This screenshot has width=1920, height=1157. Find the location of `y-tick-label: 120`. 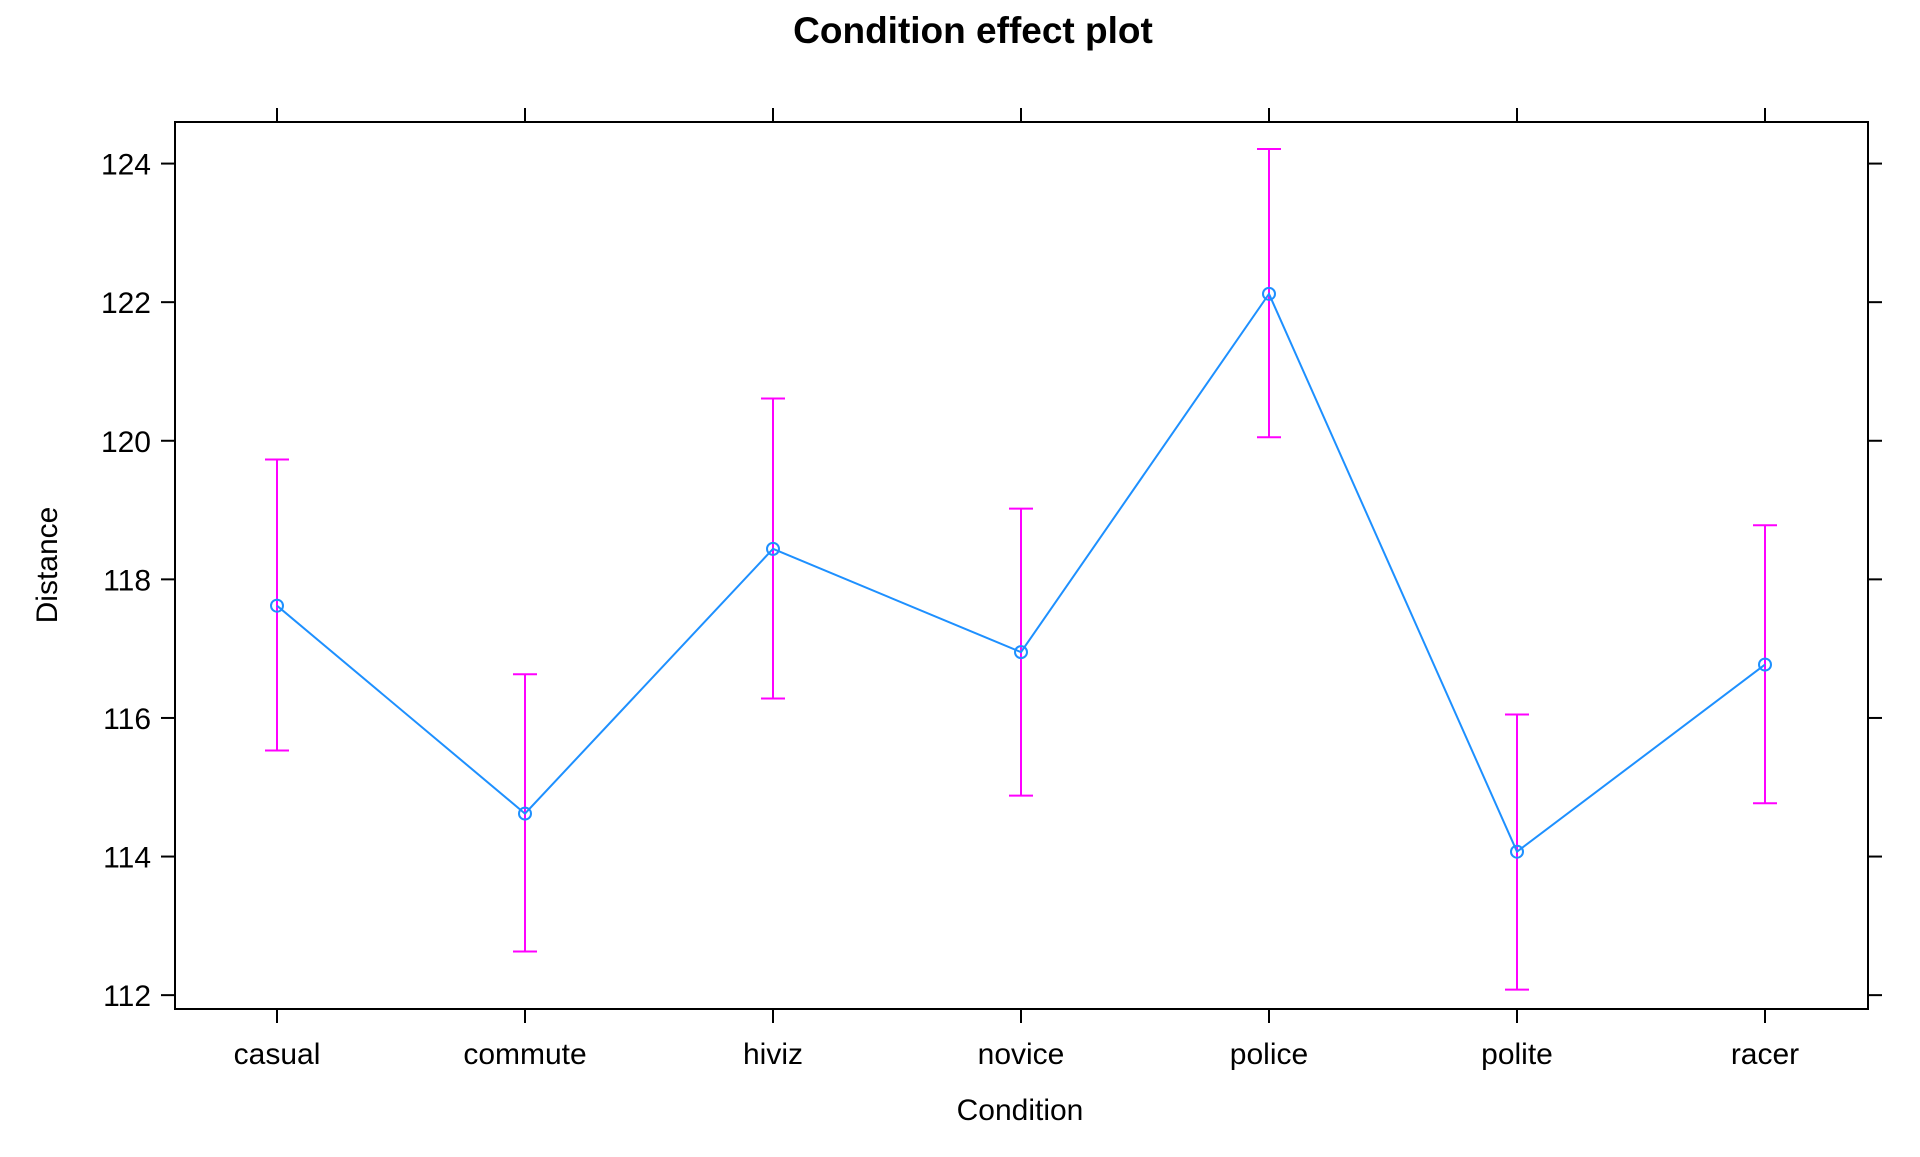

y-tick-label: 120 is located at coordinates (126, 442).